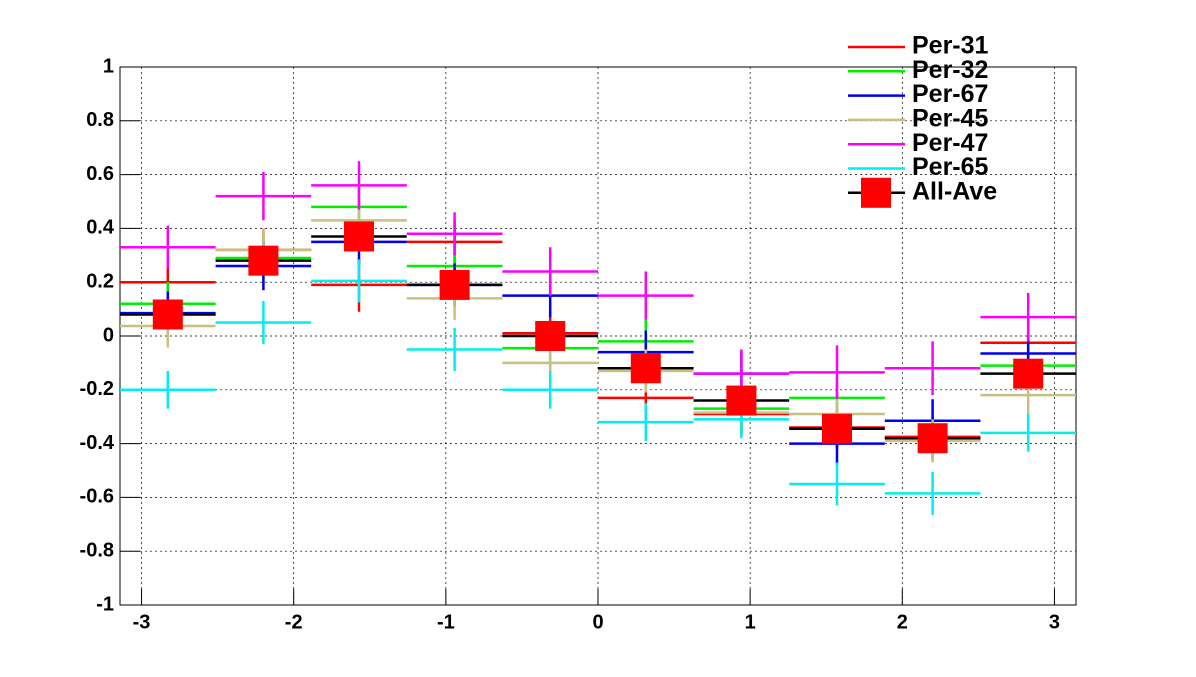  What do you see at coordinates (100, 228) in the screenshot?
I see `y-tick-label: 0.4` at bounding box center [100, 228].